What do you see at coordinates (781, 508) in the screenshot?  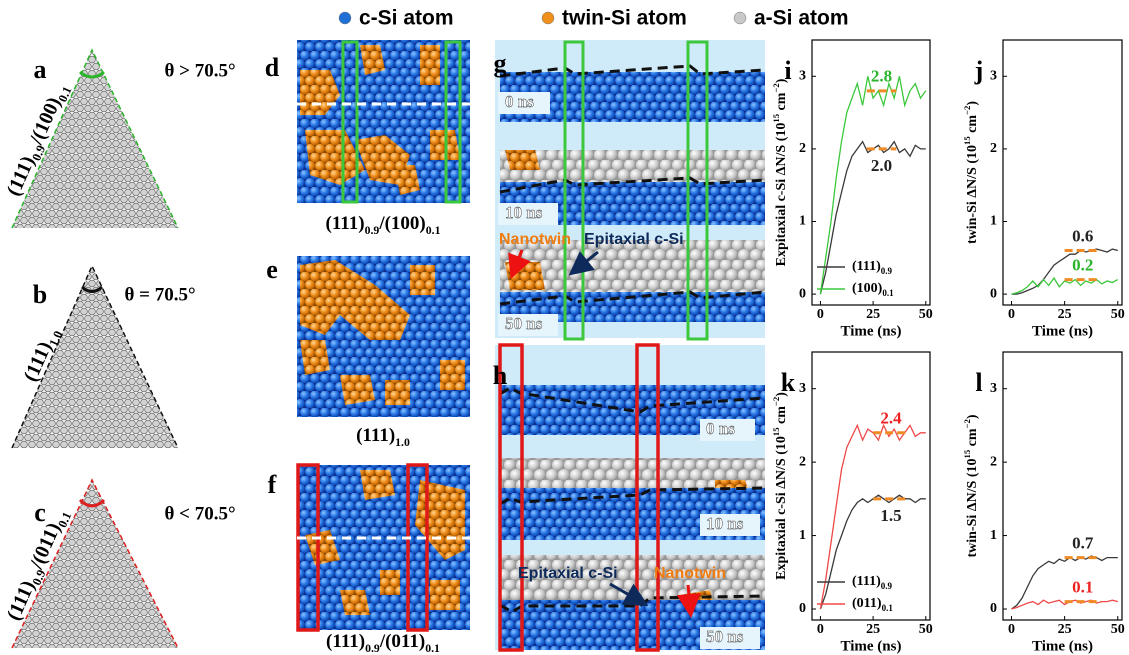 I see `text-part: Expitaxial c-Si ΔN/S (10` at bounding box center [781, 508].